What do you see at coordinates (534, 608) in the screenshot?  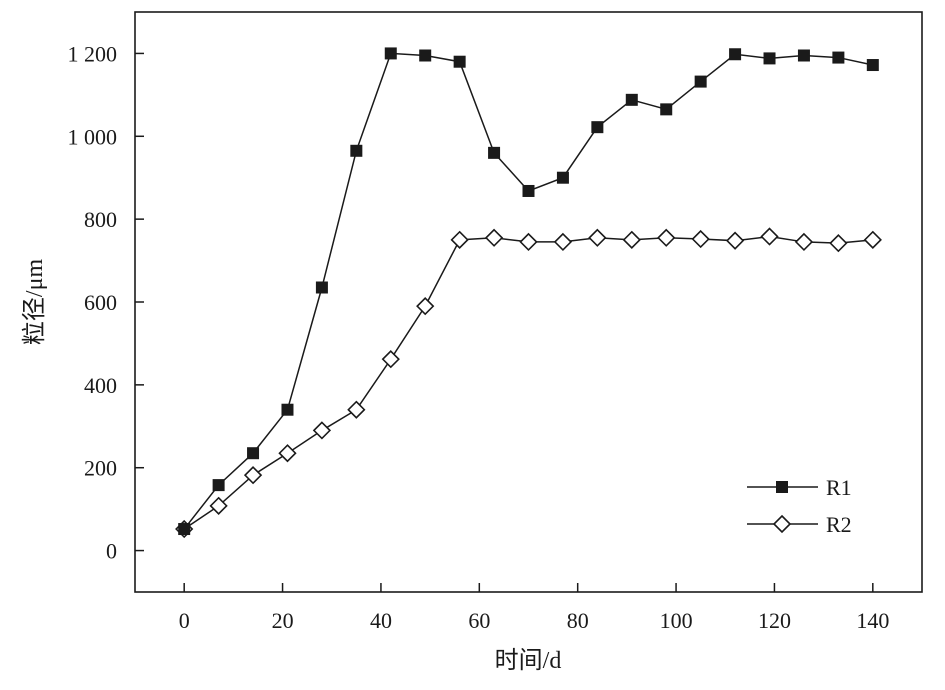 I see `x-axis-ticks: 0 20 40 60 80 100 120 140` at bounding box center [534, 608].